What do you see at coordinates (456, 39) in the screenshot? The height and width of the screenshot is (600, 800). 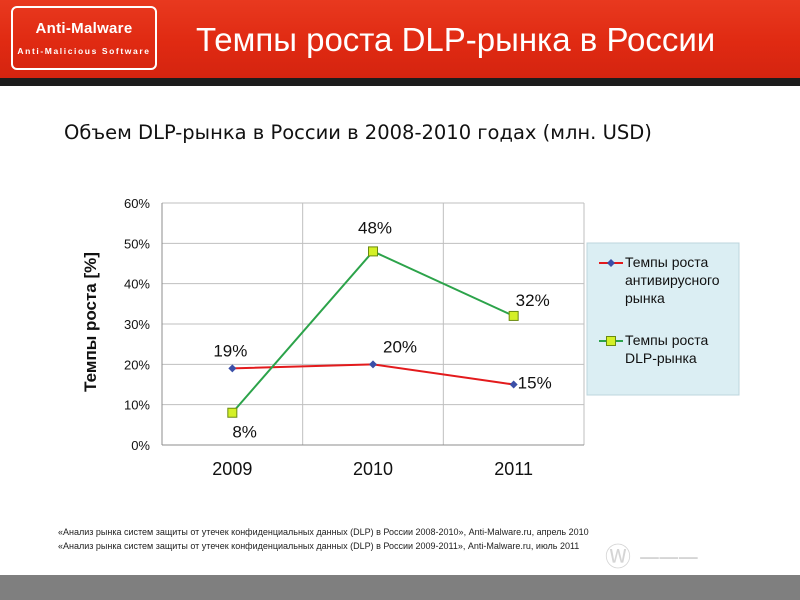 I see `slide-title: Темпы роста DLP-рынка в России` at bounding box center [456, 39].